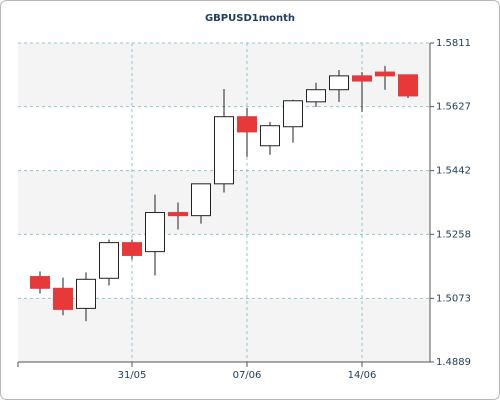  Describe the element at coordinates (453, 43) in the screenshot. I see `y-tick-label: 1.5811` at that location.